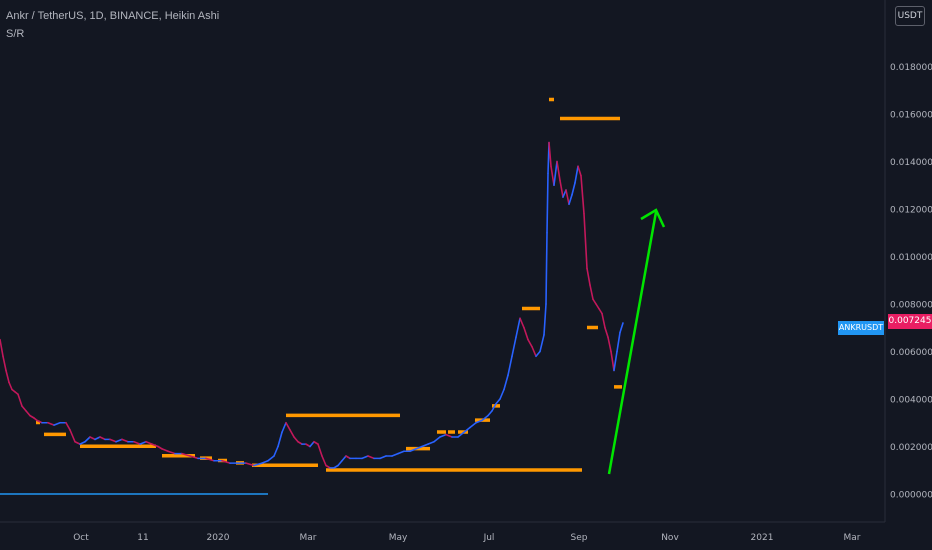 Image resolution: width=932 pixels, height=550 pixels. I want to click on symbol-tag: ANKRUSDT, so click(861, 328).